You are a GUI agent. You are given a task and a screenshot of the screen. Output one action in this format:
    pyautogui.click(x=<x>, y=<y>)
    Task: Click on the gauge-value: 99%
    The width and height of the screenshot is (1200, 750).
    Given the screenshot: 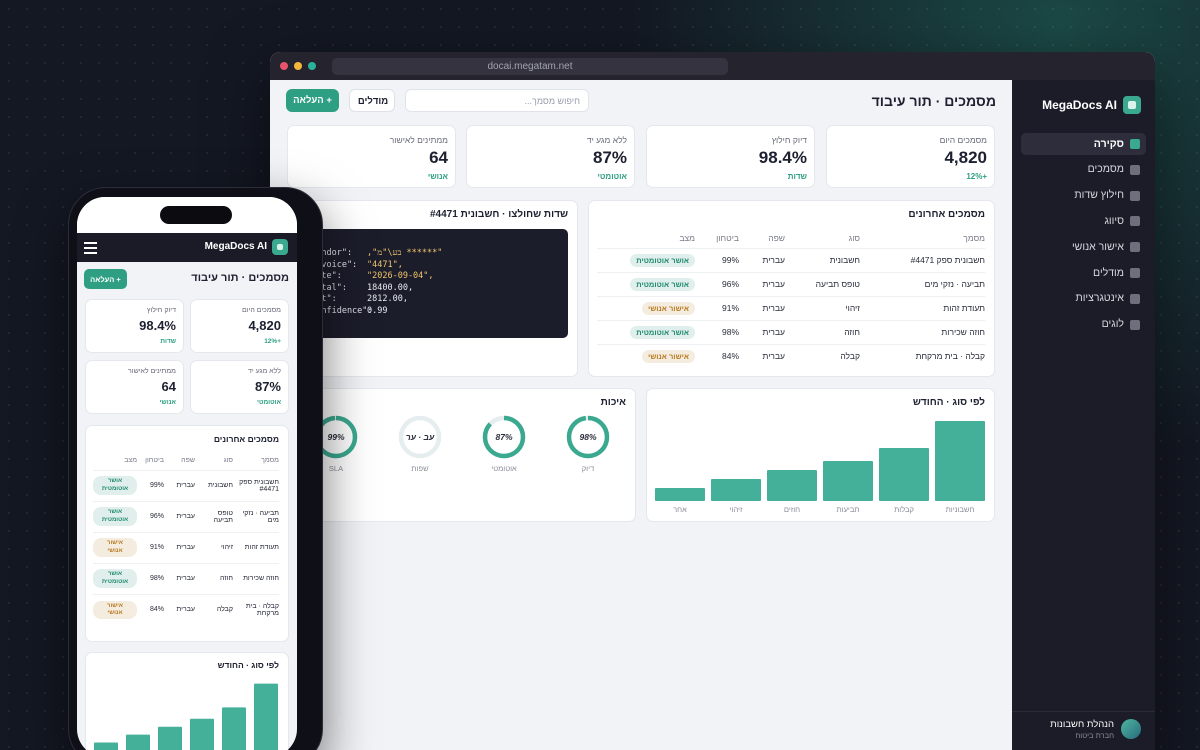 What is the action you would take?
    pyautogui.click(x=335, y=437)
    